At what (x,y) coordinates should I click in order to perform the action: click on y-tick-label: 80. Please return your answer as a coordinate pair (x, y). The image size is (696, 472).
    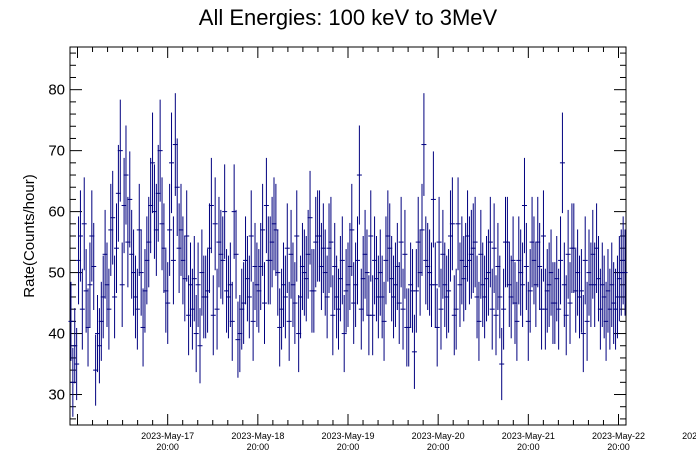
    Looking at the image, I should click on (56, 90).